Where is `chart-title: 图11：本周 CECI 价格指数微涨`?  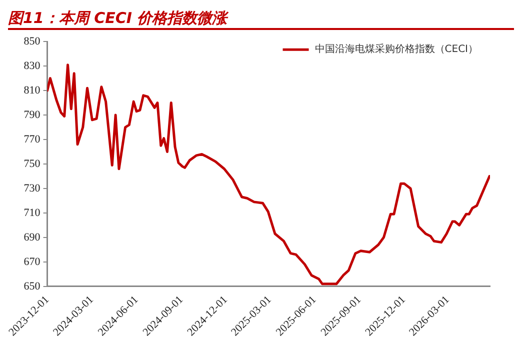 chart-title: 图11：本周 CECI 价格指数微涨 is located at coordinates (119, 18).